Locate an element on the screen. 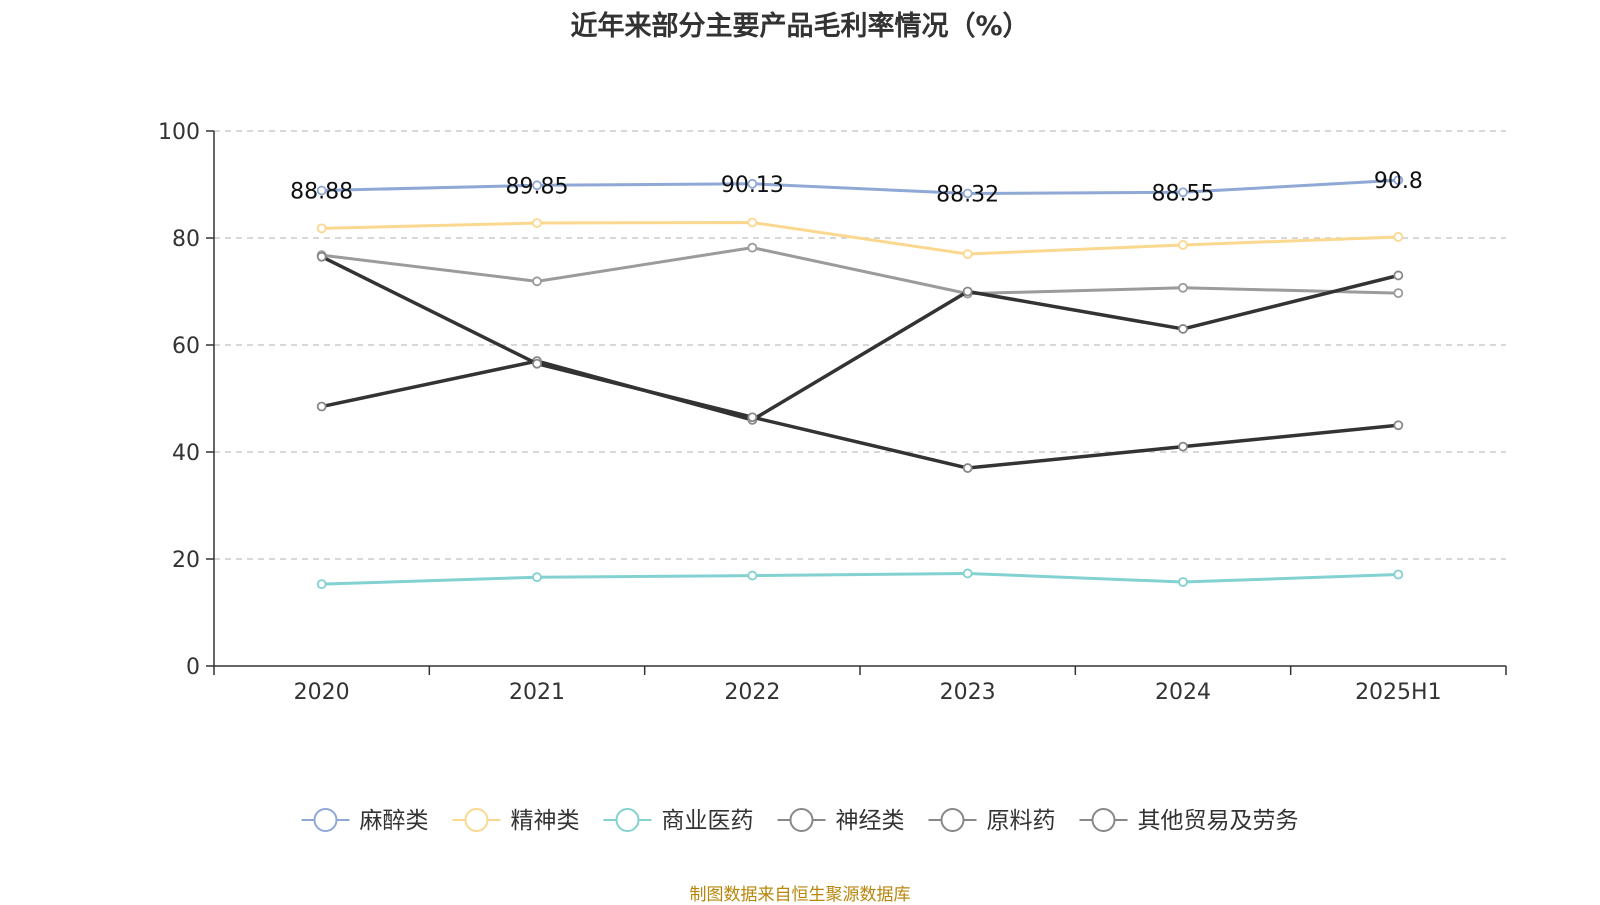 Image resolution: width=1600 pixels, height=905 pixels. legend-item-2: 精神类 is located at coordinates (516, 821).